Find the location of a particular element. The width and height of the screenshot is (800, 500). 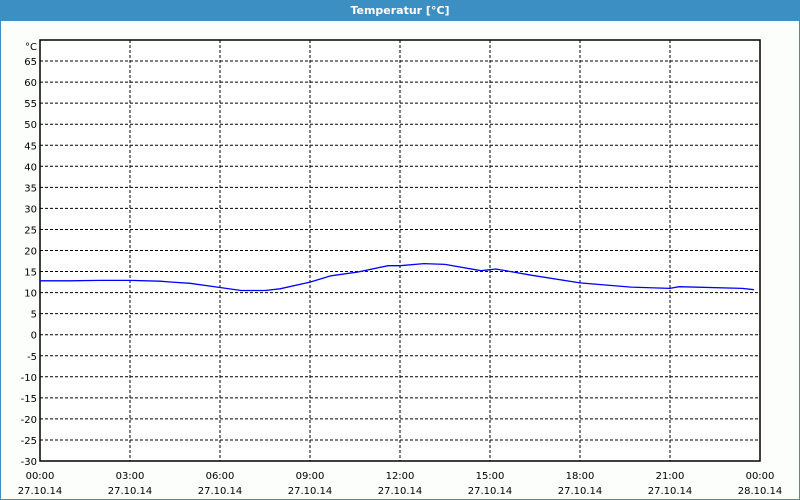

y-tick-label: 10 is located at coordinates (30, 294).